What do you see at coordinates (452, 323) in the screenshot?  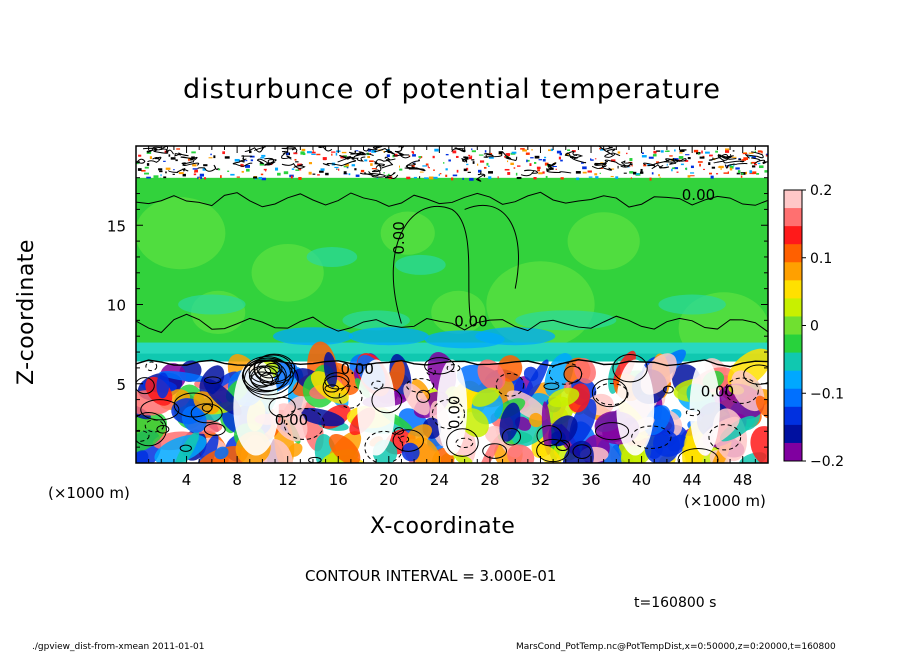 I see `contour-line-zero` at bounding box center [452, 323].